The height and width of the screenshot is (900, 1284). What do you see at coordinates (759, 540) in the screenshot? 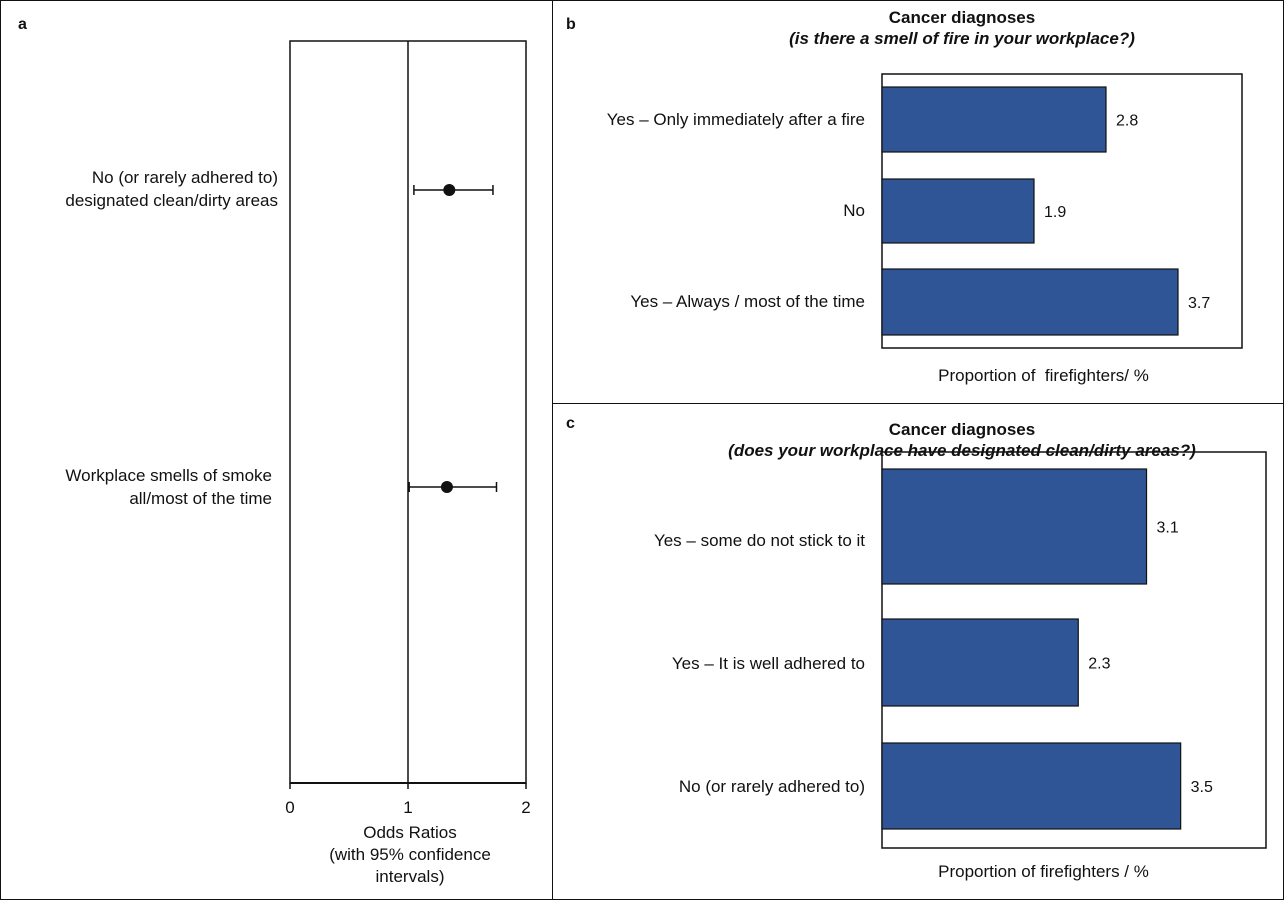
I see `chart-c-category-label: Yes – some do not stick to it` at bounding box center [759, 540].